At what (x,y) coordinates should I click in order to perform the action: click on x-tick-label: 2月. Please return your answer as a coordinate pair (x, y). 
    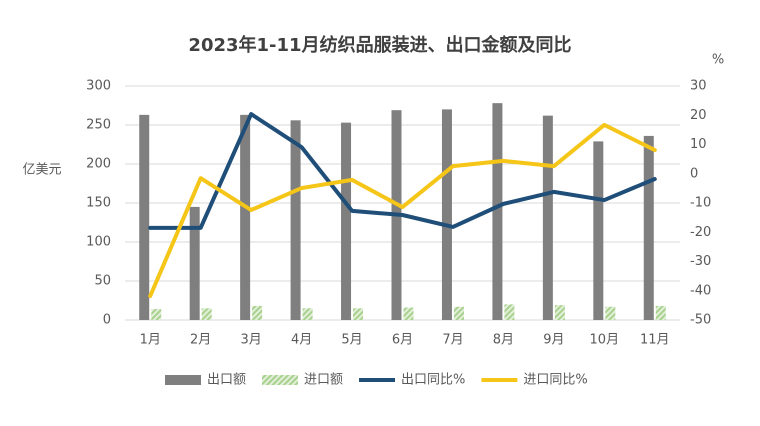
    Looking at the image, I should click on (200, 340).